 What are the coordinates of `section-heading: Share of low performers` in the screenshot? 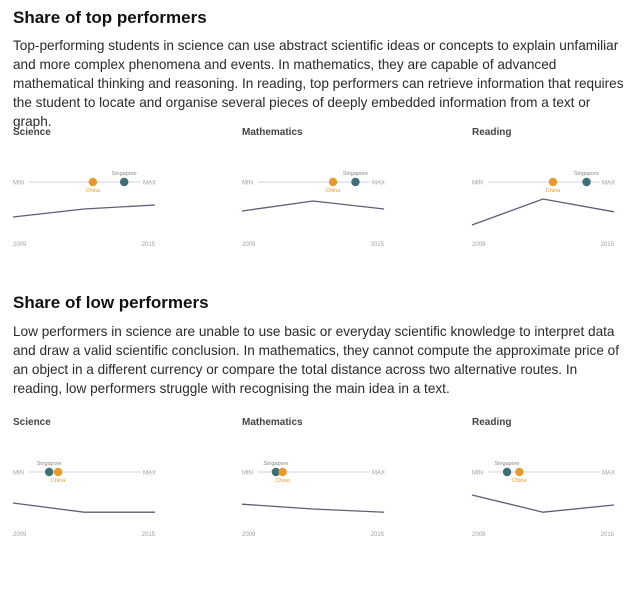 It's located at (111, 302).